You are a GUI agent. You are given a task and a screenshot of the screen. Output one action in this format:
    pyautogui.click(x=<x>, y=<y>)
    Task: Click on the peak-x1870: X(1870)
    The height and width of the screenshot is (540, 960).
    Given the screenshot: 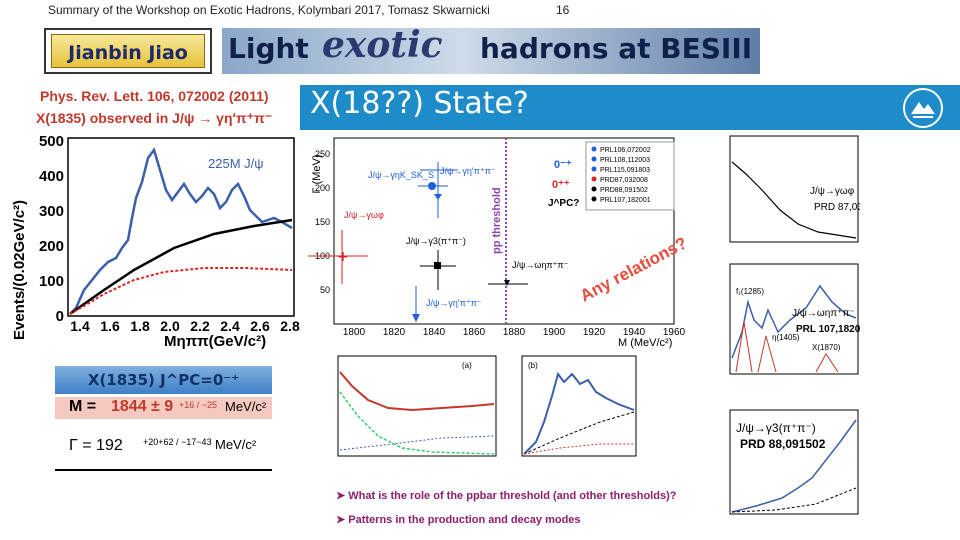 What is the action you would take?
    pyautogui.click(x=826, y=347)
    